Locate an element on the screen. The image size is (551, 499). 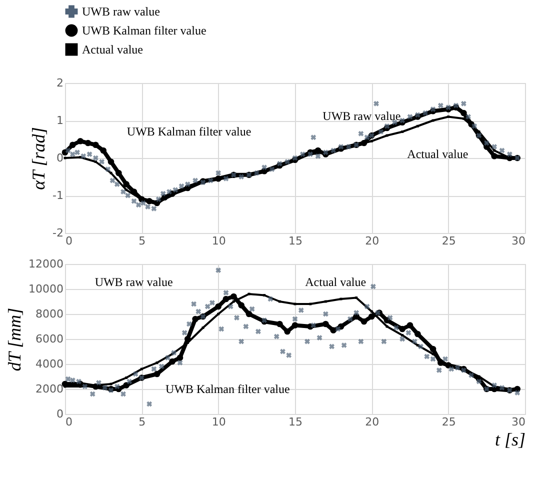
y-tick-label: -2 is located at coordinates (58, 233).